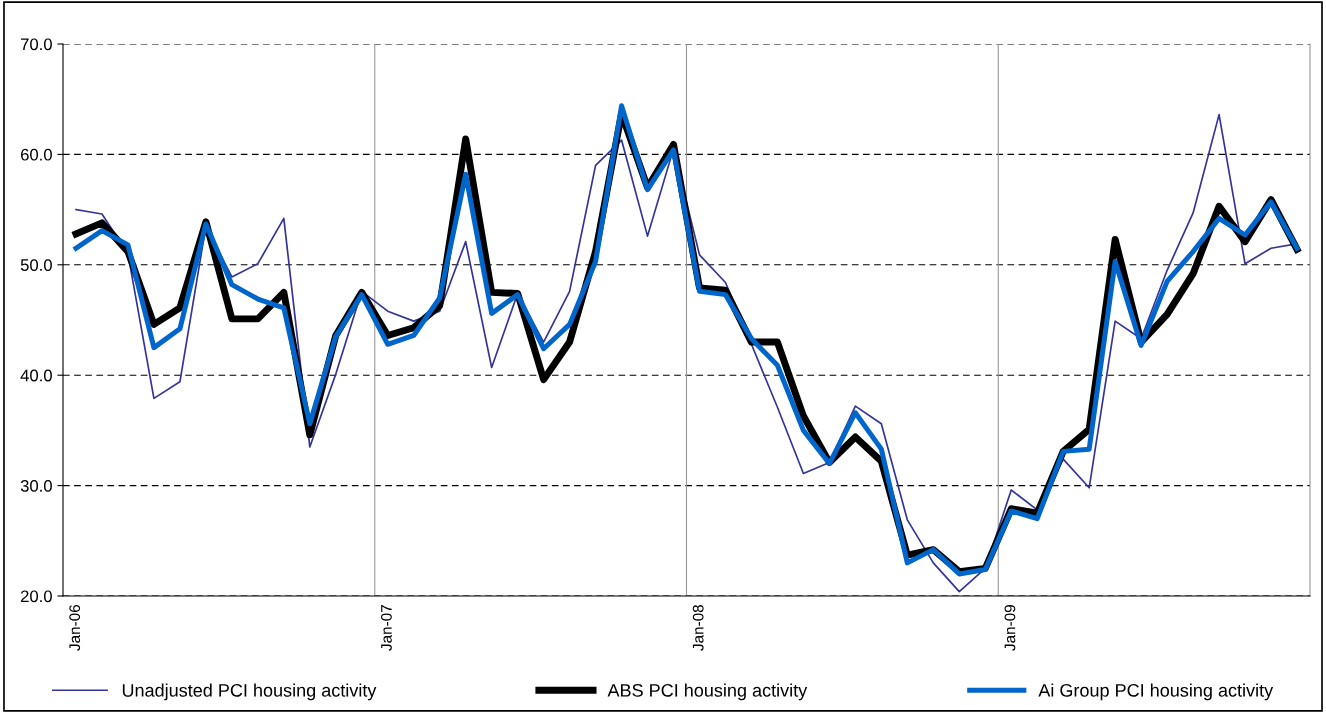  I want to click on x-tick-label: Jan-07, so click(386, 628).